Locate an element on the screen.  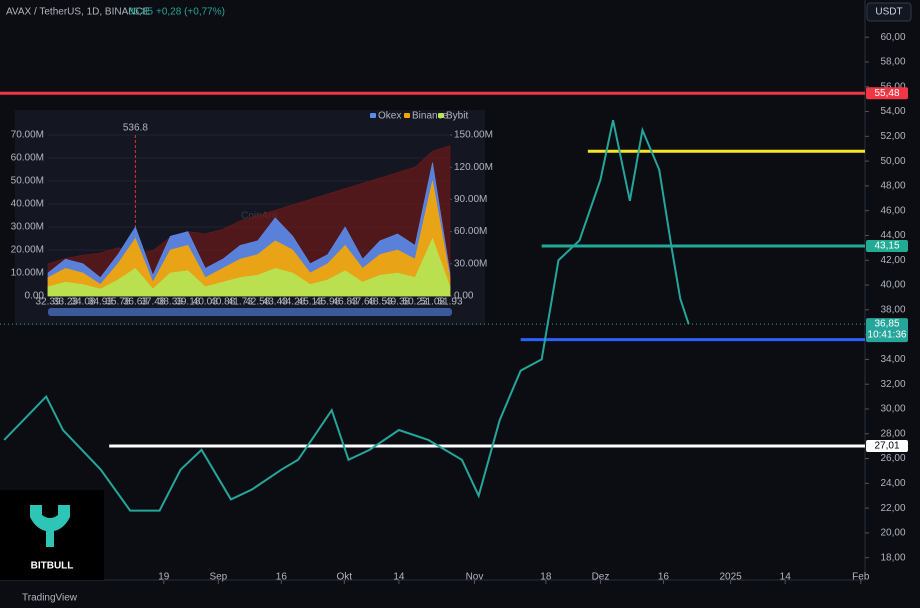
x-tick-label: Feb is located at coordinates (861, 577).